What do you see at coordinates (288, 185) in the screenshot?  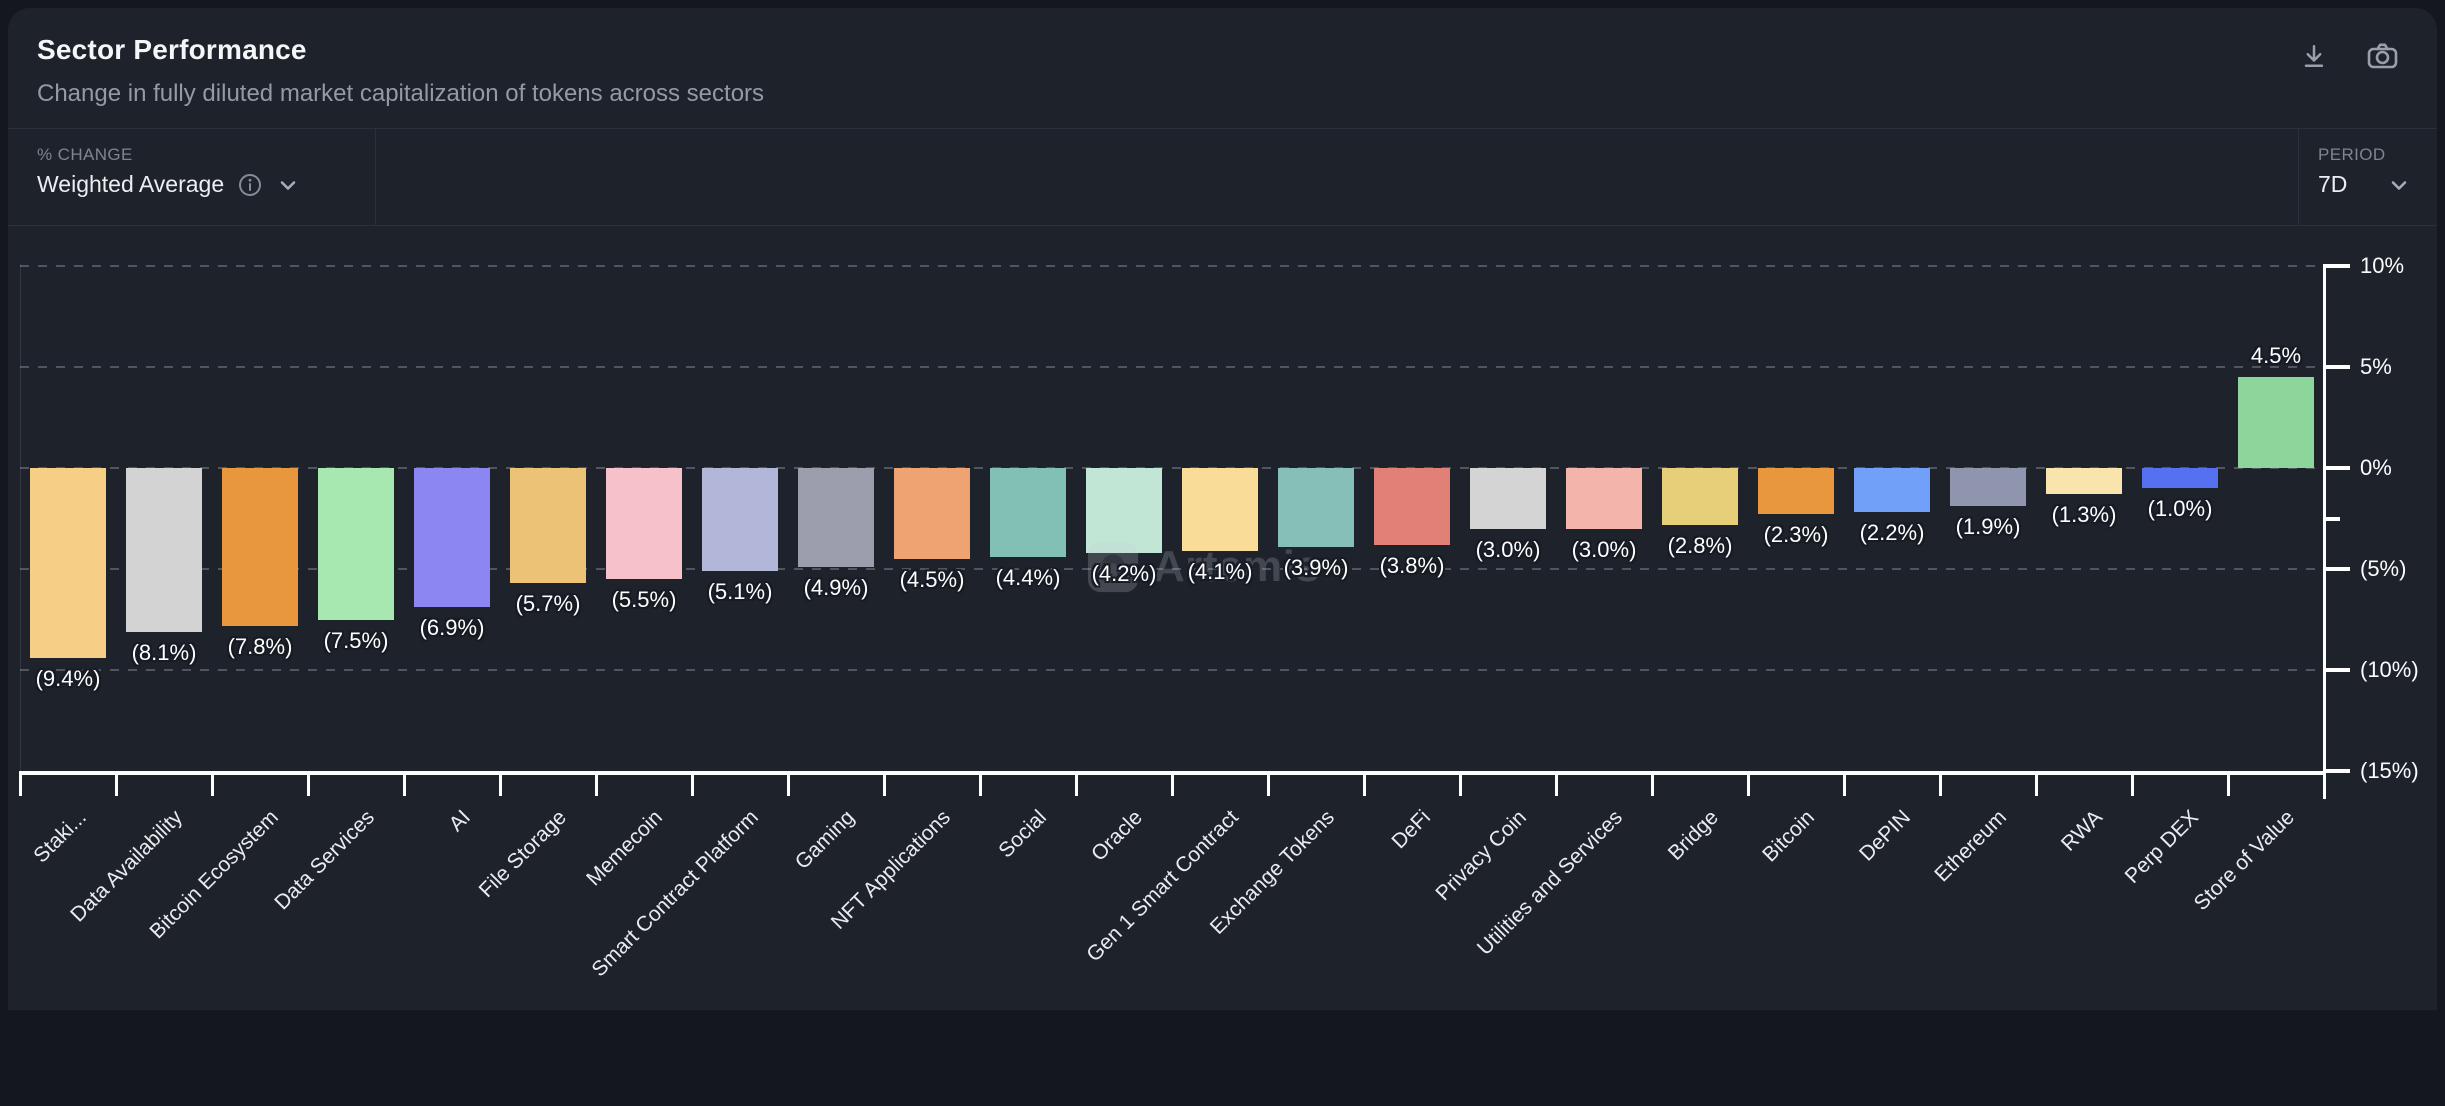 I see `chevron-down-icon` at bounding box center [288, 185].